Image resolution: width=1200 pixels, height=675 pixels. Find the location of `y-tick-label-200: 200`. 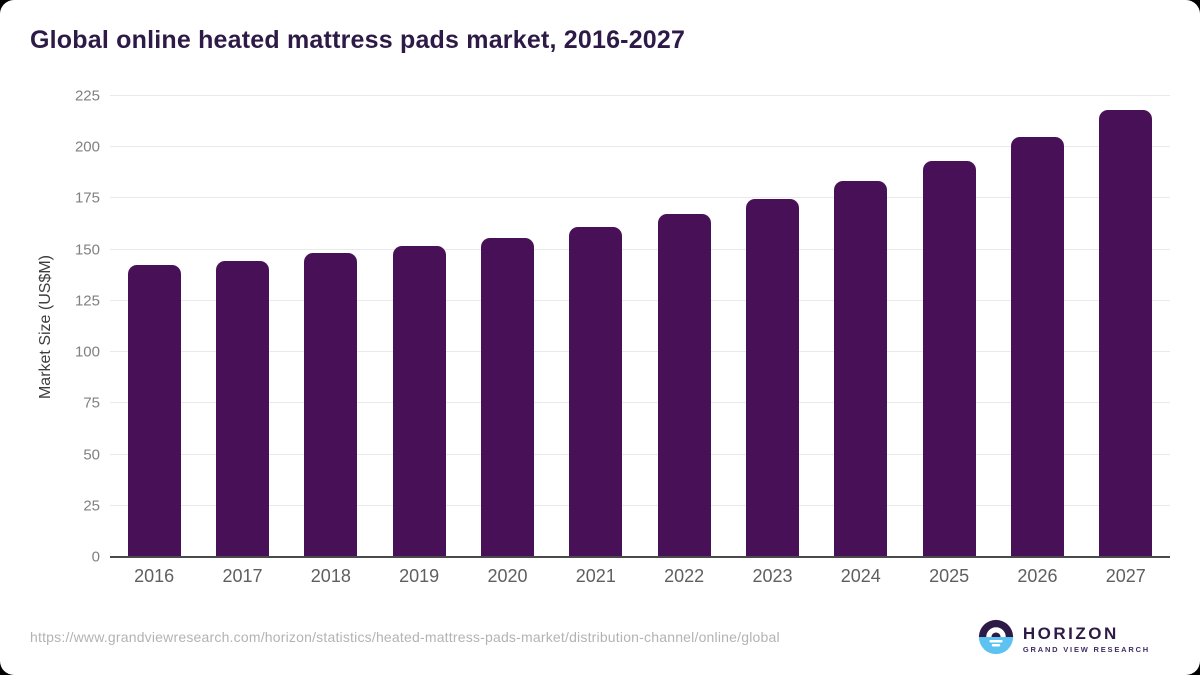

y-tick-label-200: 200 is located at coordinates (87, 147).